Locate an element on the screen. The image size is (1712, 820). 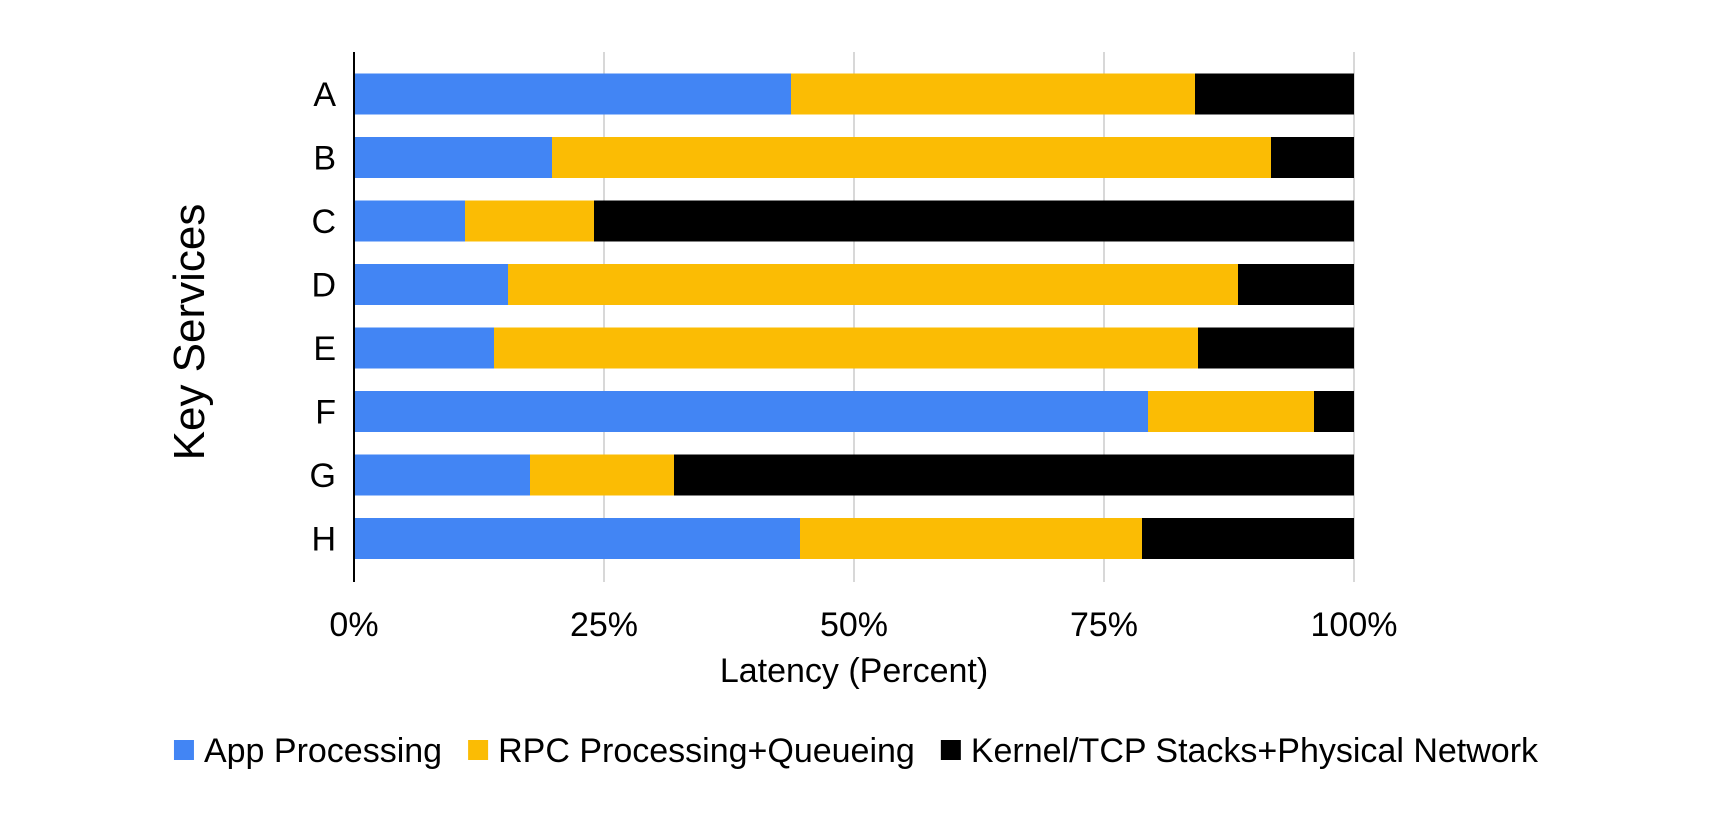
y-tick-label: B is located at coordinates (324, 159).